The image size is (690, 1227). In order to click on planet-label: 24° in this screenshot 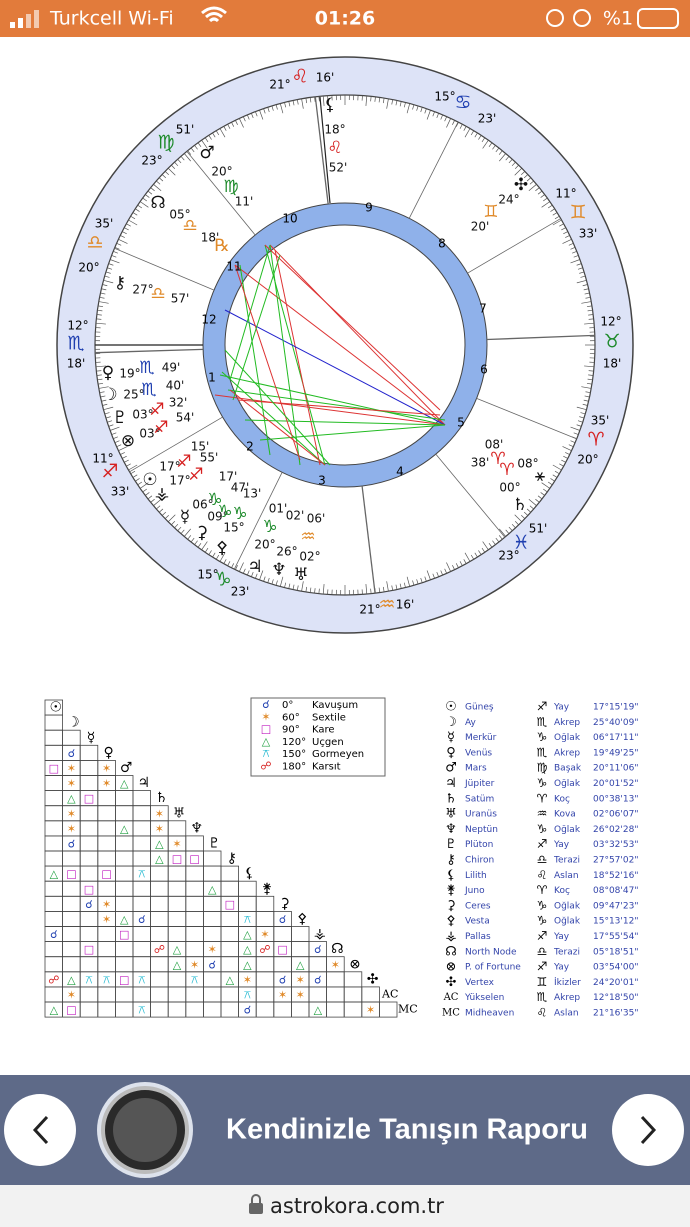, I will do `click(508, 200)`.